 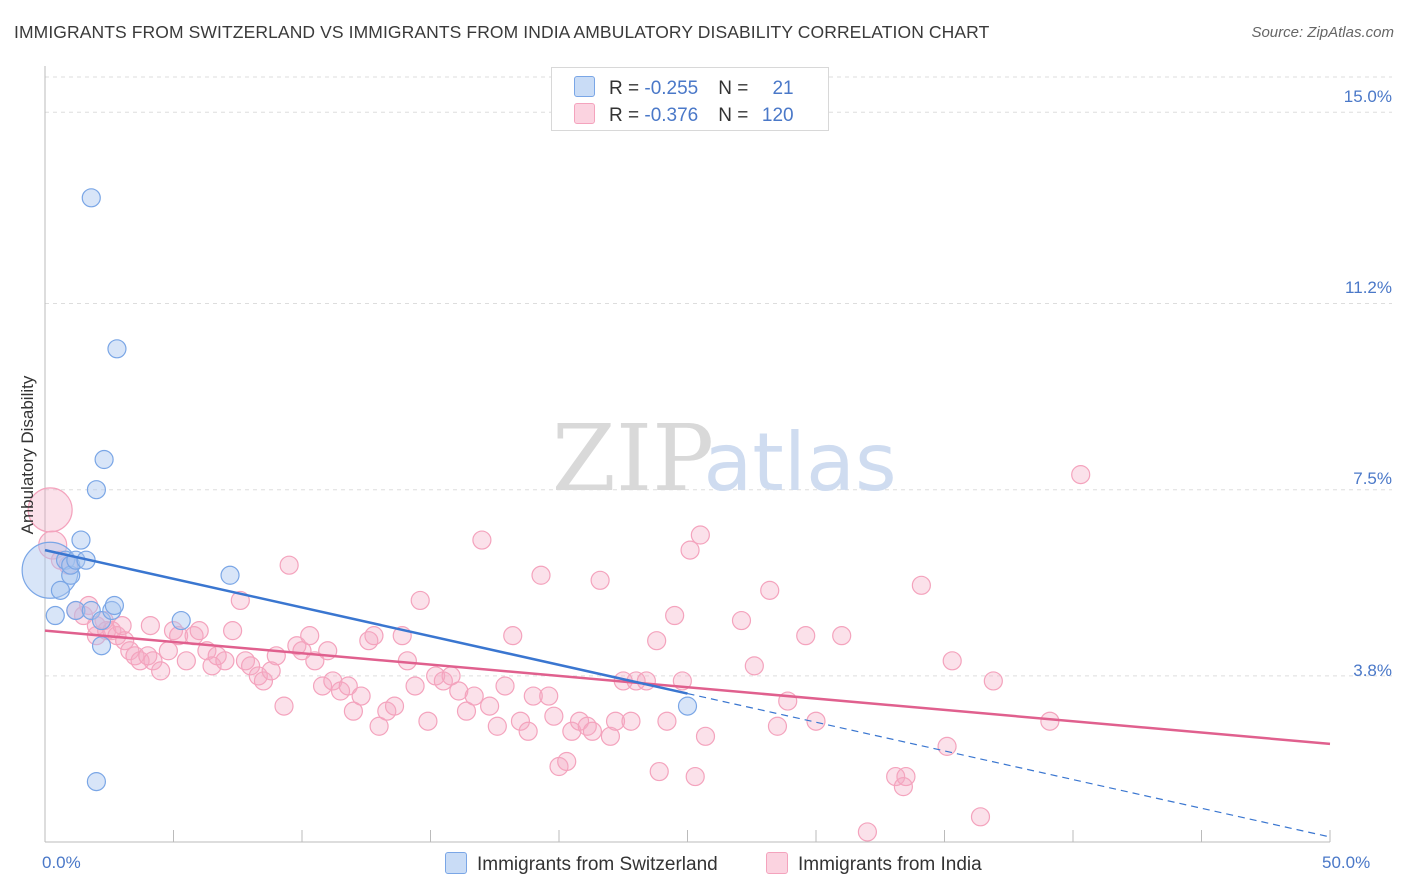 I want to click on y-tick-label-3: 3.8%, so click(x=1372, y=670).